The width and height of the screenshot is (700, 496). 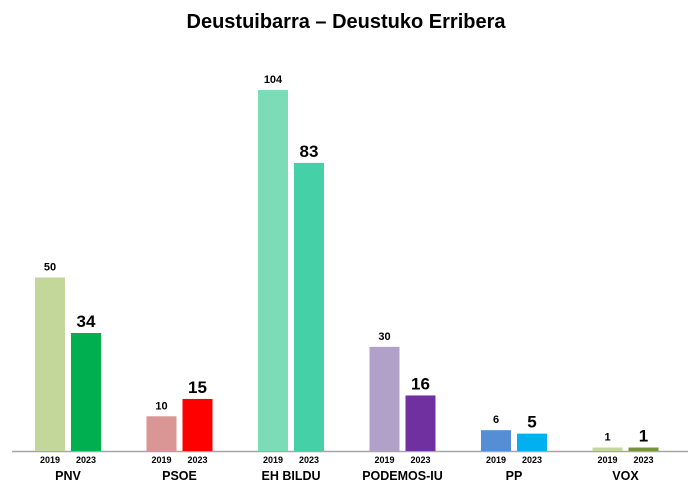 What do you see at coordinates (179, 476) in the screenshot?
I see `category-label: PSOE` at bounding box center [179, 476].